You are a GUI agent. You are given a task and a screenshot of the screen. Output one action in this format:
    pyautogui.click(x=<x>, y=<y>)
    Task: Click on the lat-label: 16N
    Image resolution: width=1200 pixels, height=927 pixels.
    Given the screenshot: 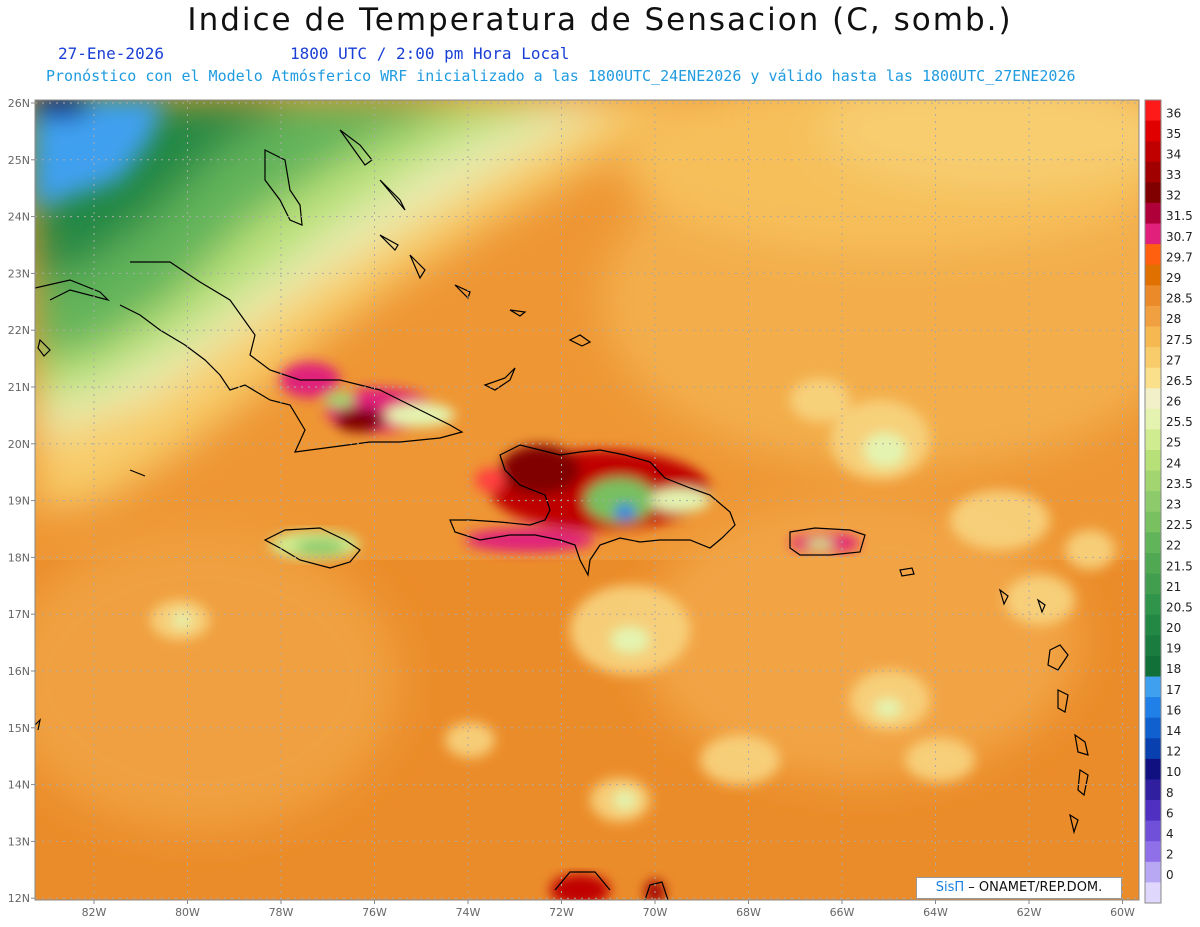 What is the action you would take?
    pyautogui.click(x=19, y=671)
    